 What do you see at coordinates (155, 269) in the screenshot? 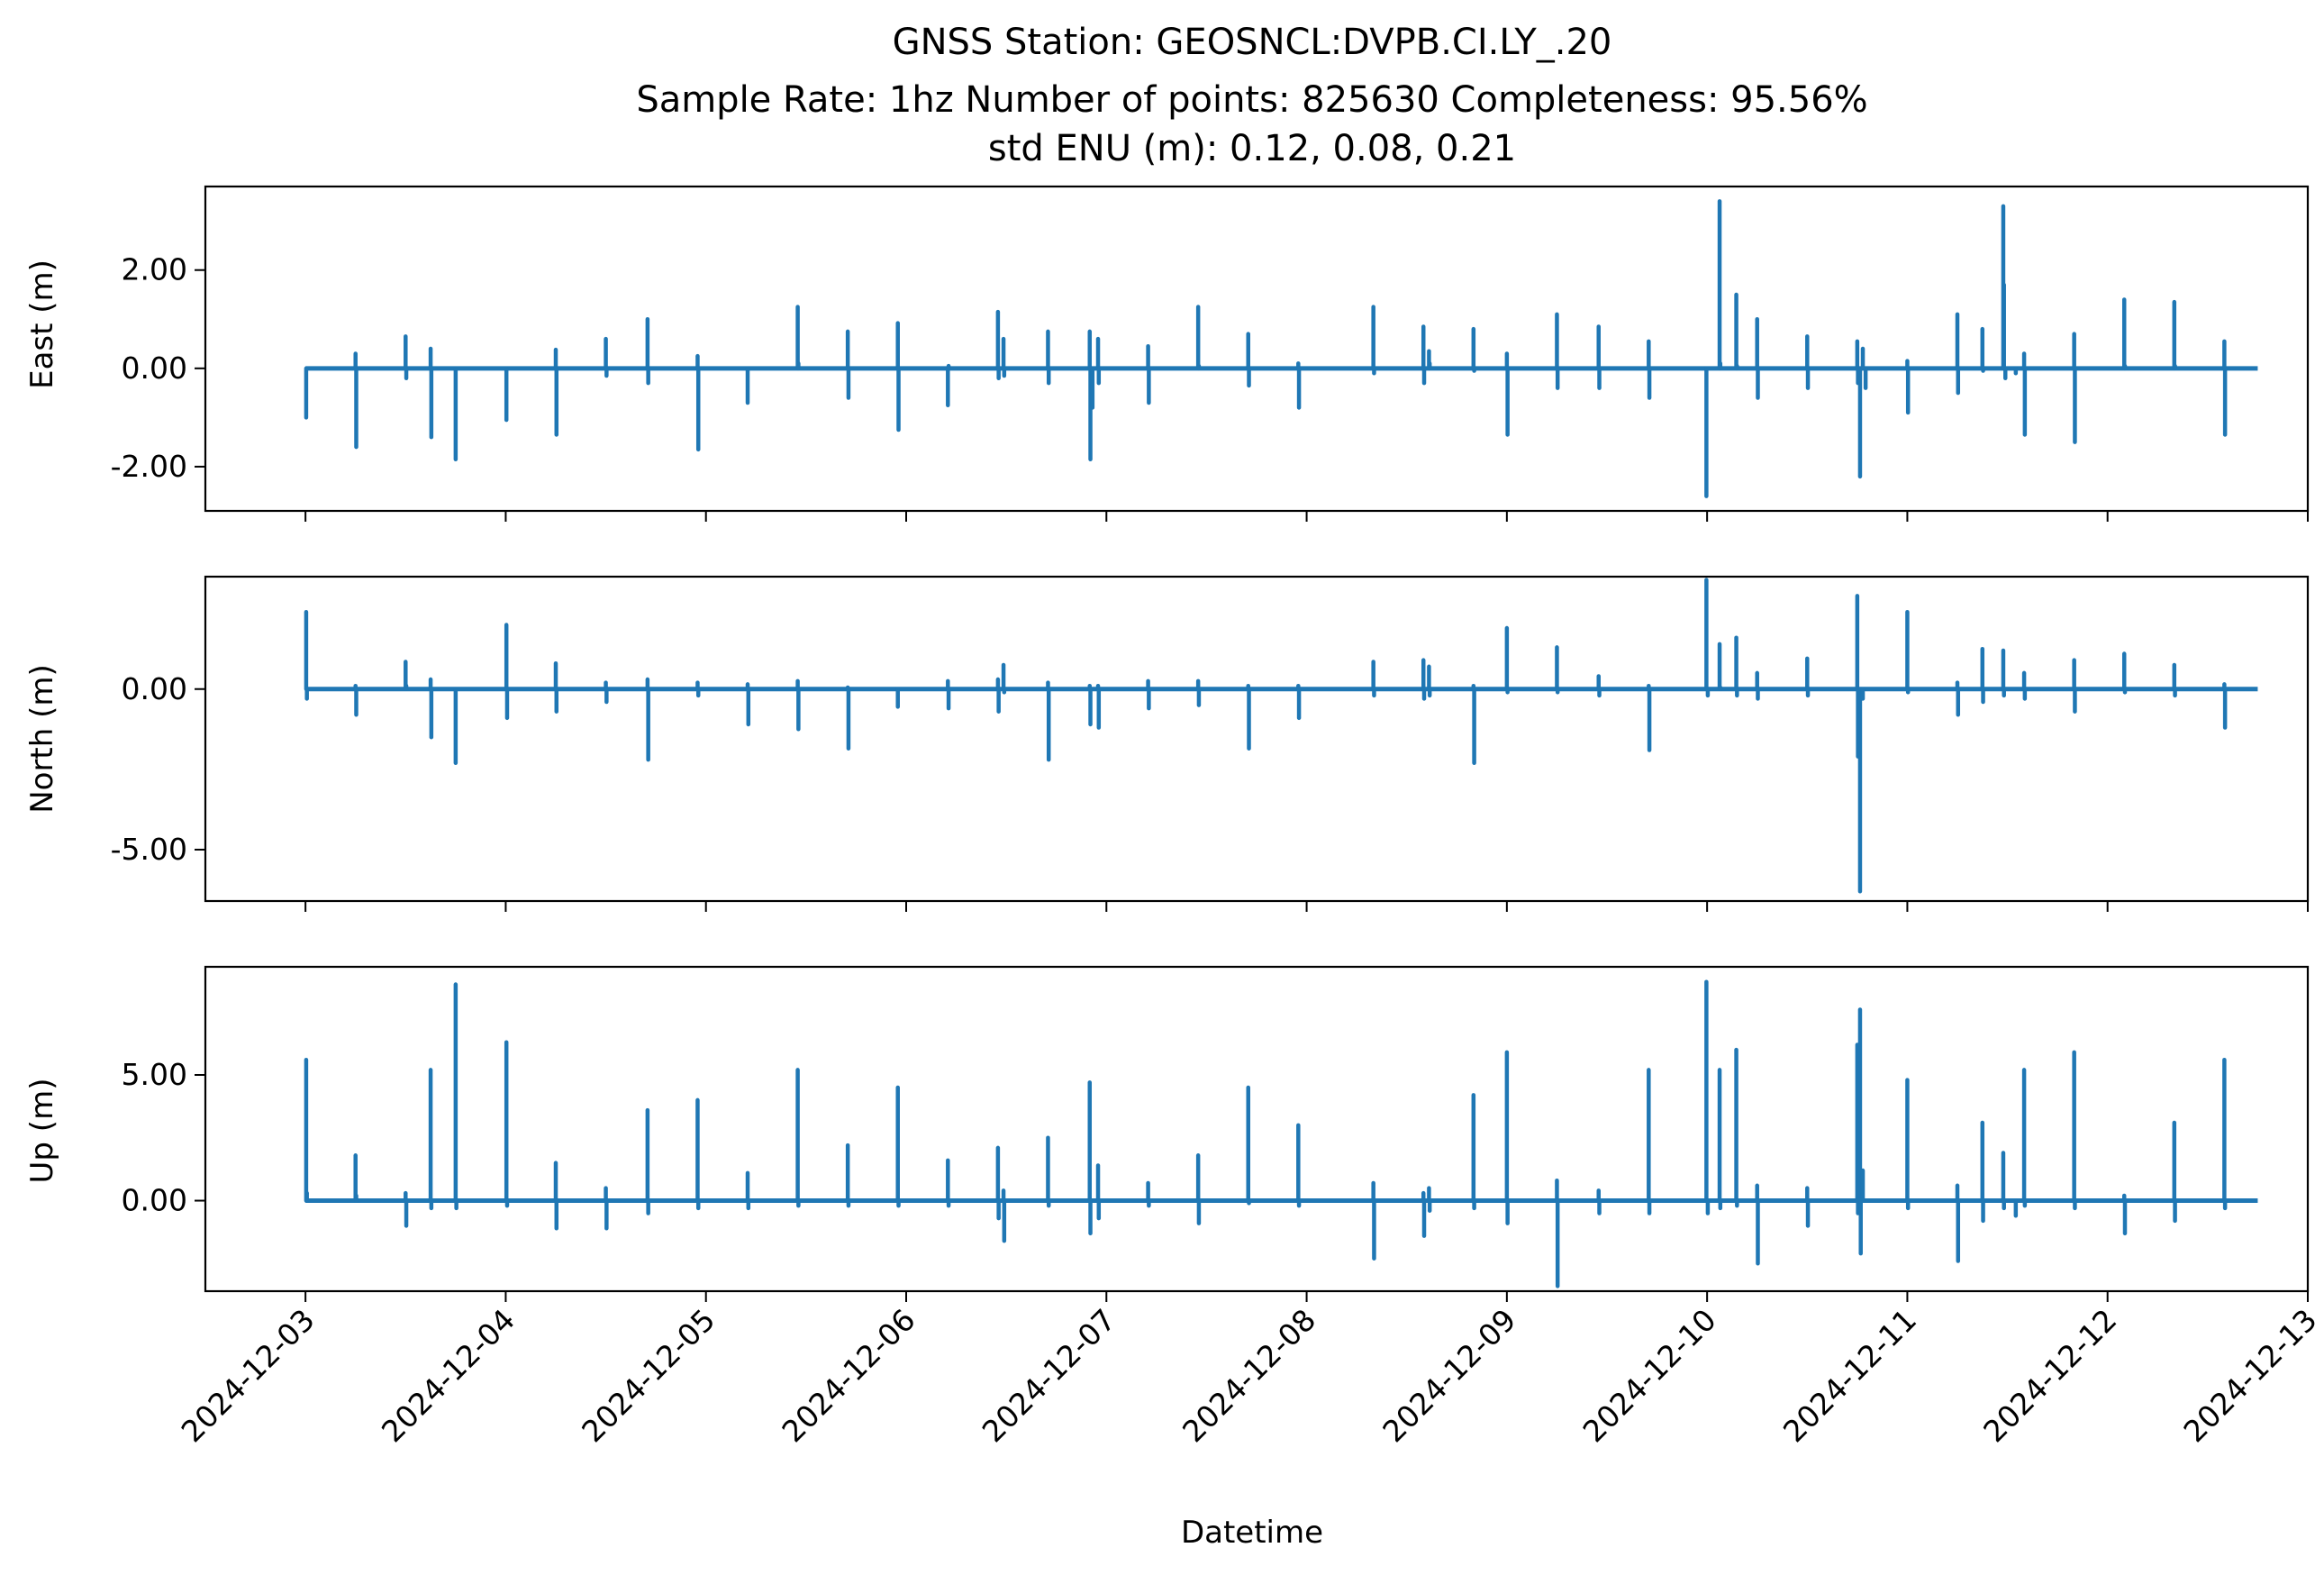
I see `y-tick-label: 2.00` at bounding box center [155, 269].